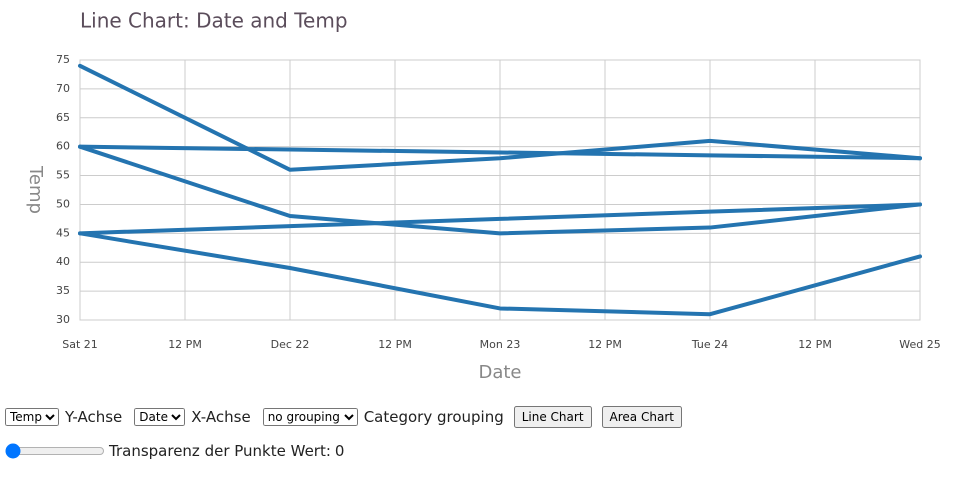  I want to click on line-chart-button: Line Chart, so click(552, 417).